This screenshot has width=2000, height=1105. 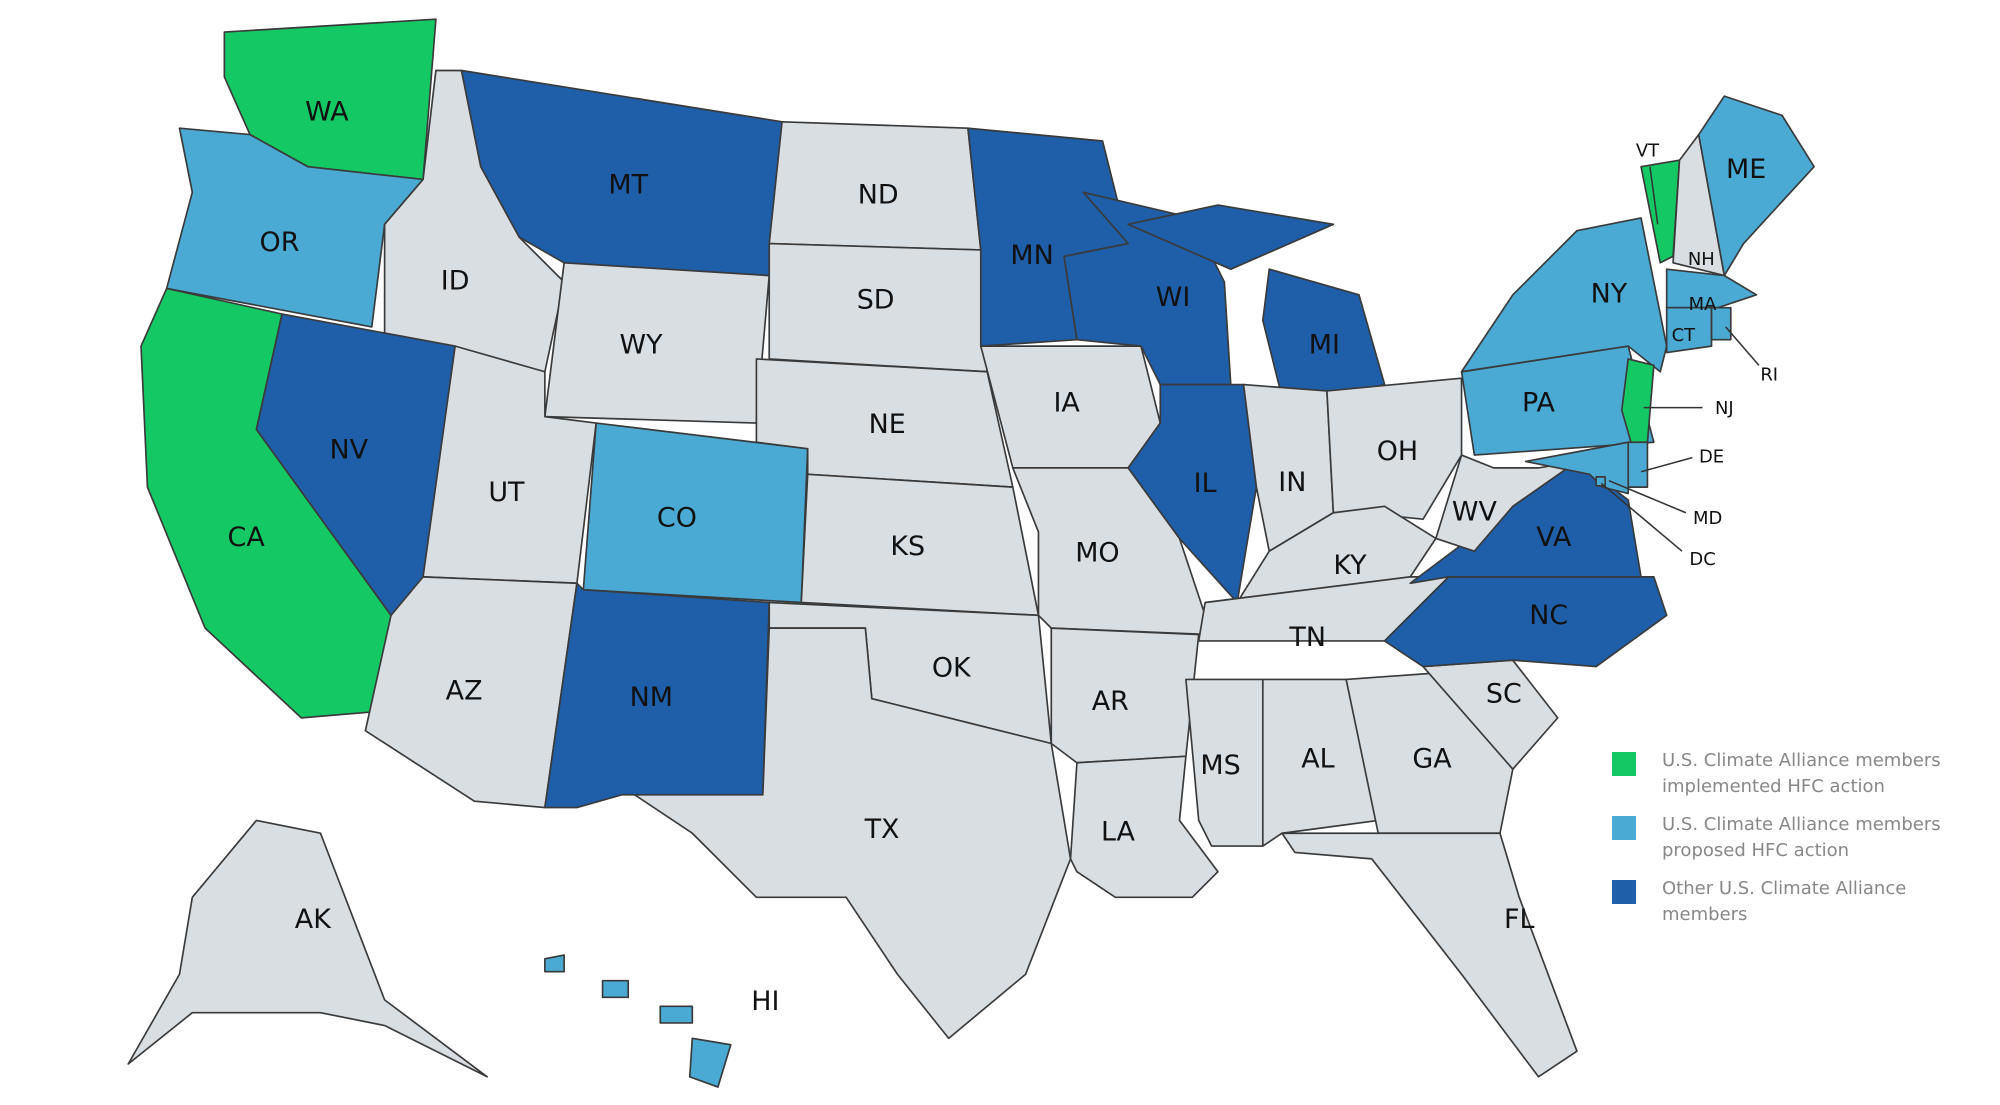 What do you see at coordinates (1205, 483) in the screenshot?
I see `state-label: IL` at bounding box center [1205, 483].